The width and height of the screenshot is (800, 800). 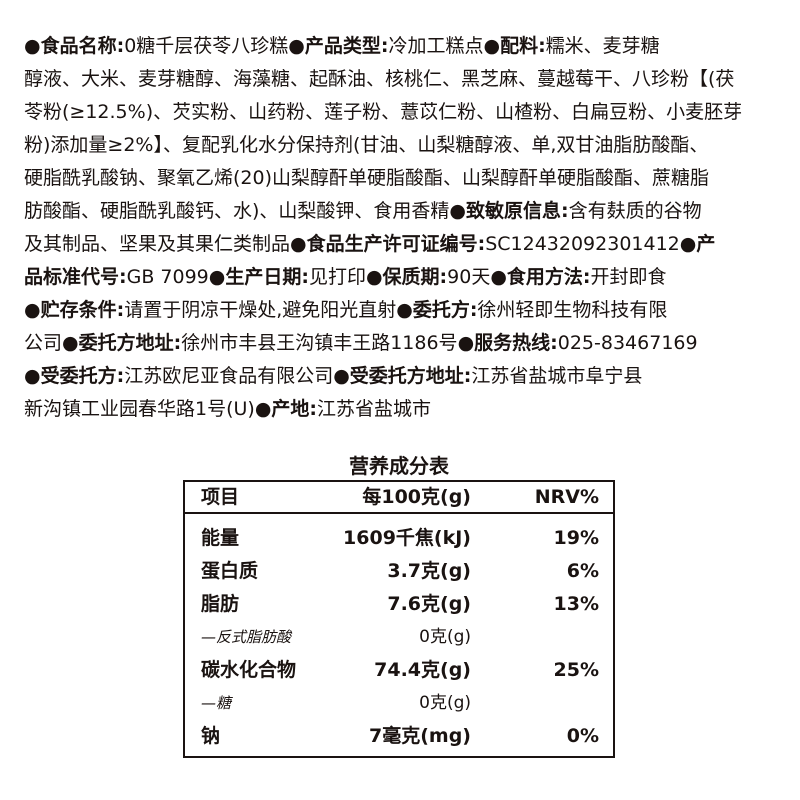 I want to click on nutrient-nrv: 13%, so click(x=576, y=604).